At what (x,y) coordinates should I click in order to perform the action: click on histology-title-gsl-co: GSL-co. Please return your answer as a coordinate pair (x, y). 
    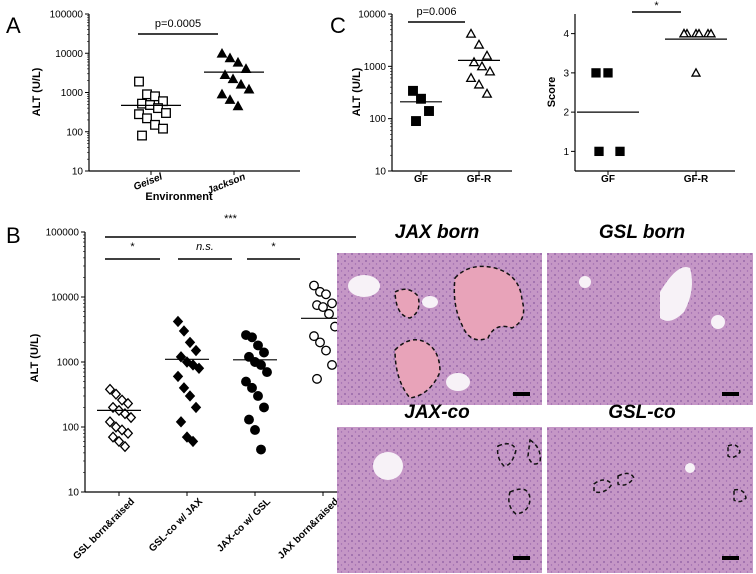
    Looking at the image, I should click on (642, 412).